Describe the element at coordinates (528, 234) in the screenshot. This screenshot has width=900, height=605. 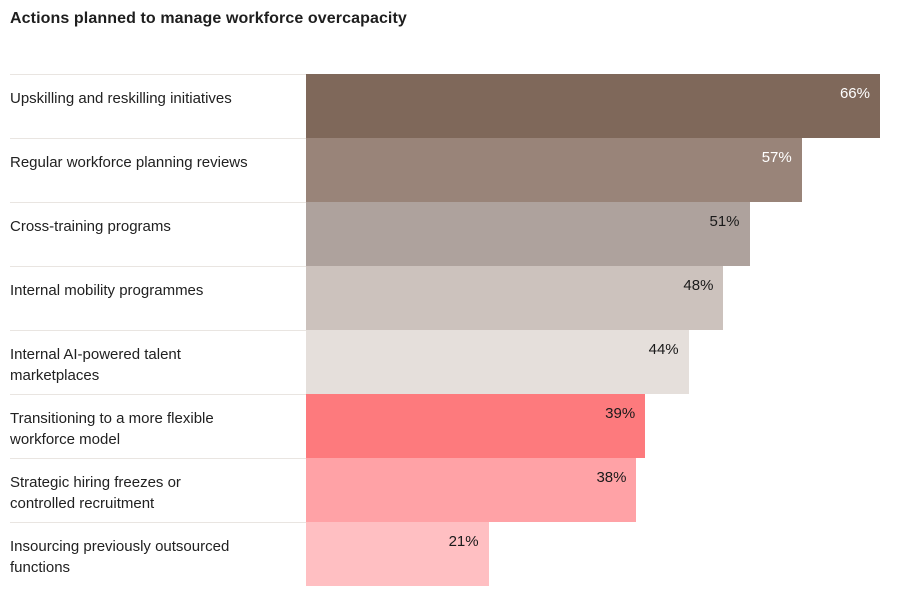
I see `bar: 51%` at that location.